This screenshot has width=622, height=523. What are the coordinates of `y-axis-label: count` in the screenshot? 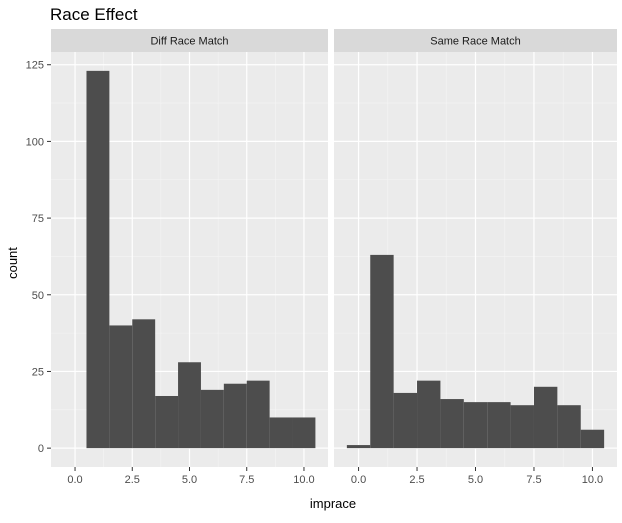 It's located at (12, 263).